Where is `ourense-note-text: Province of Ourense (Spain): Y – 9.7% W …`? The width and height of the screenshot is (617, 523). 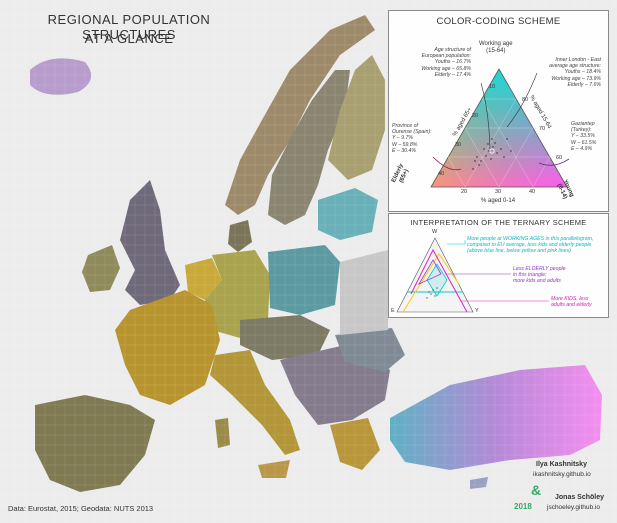 ourense-note-text: Province of Ourense (Spain): Y – 9.7% W … is located at coordinates (412, 138).